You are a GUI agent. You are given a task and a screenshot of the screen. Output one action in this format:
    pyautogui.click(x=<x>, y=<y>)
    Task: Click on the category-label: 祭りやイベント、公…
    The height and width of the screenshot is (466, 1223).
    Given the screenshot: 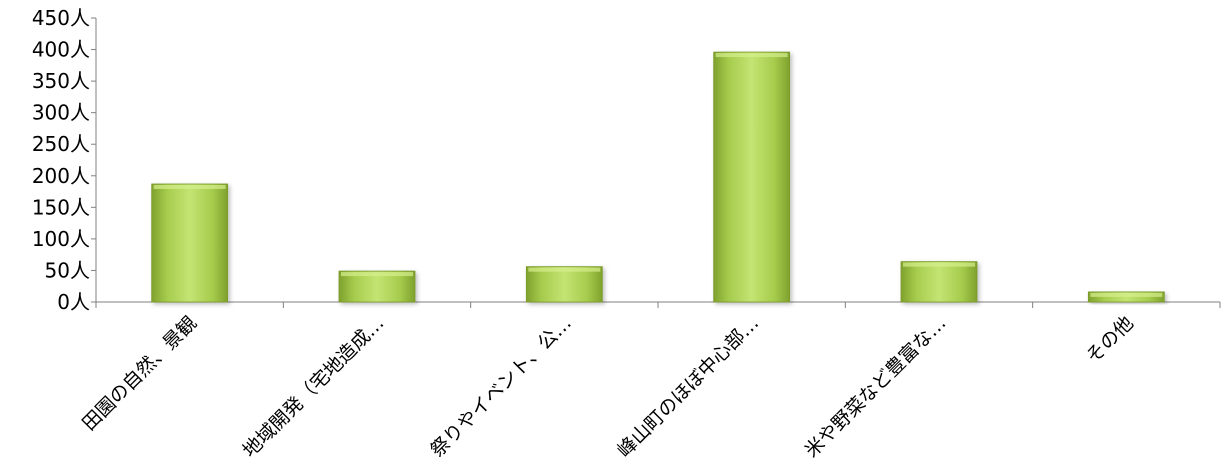 What is the action you would take?
    pyautogui.click(x=501, y=387)
    